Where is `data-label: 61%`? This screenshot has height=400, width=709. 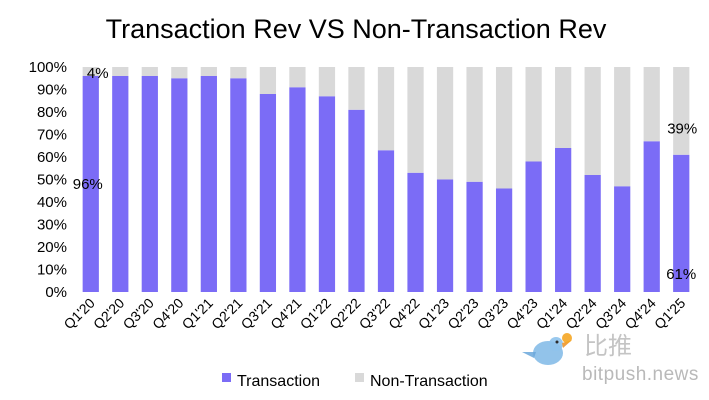 data-label: 61% is located at coordinates (681, 274).